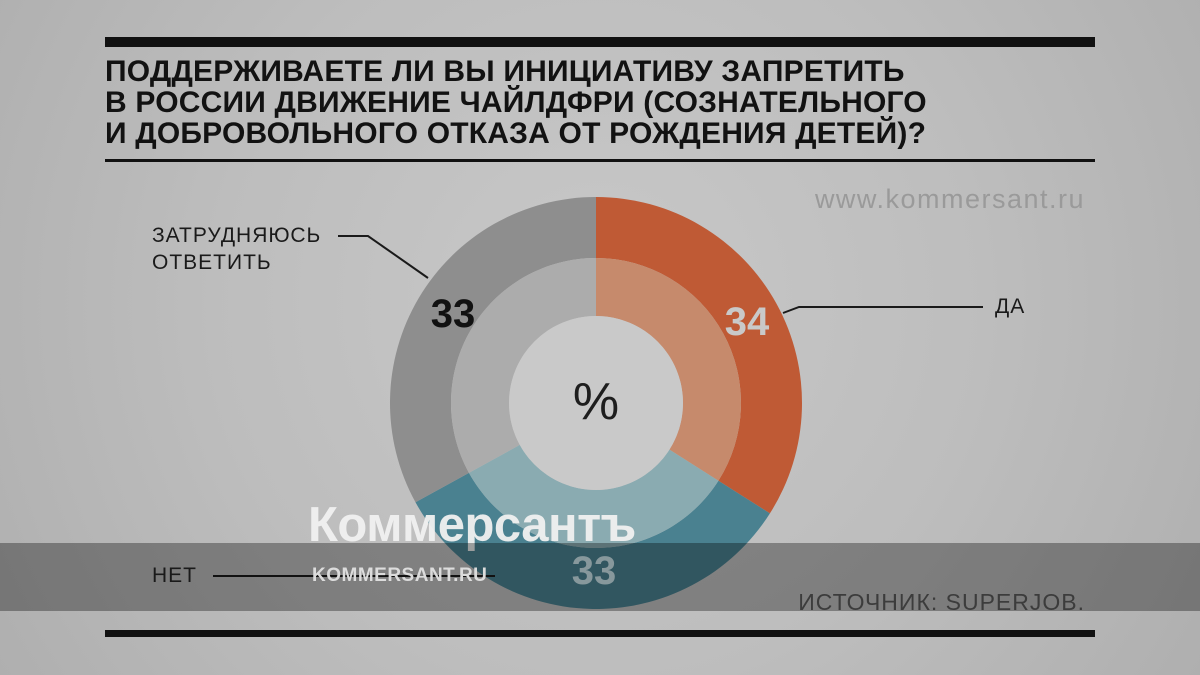  What do you see at coordinates (594, 571) in the screenshot?
I see `segment-value-net: 33` at bounding box center [594, 571].